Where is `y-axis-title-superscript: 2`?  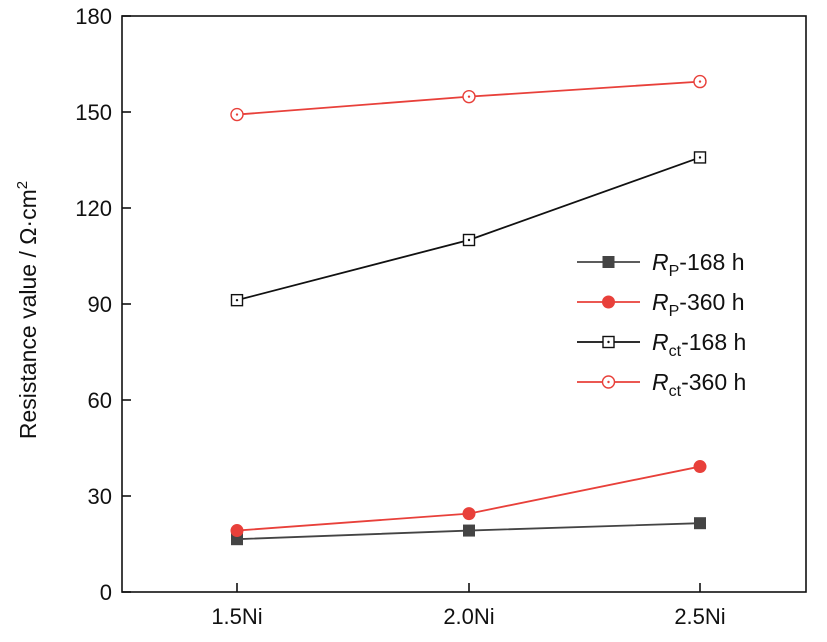
y-axis-title-superscript: 2 is located at coordinates (22, 185).